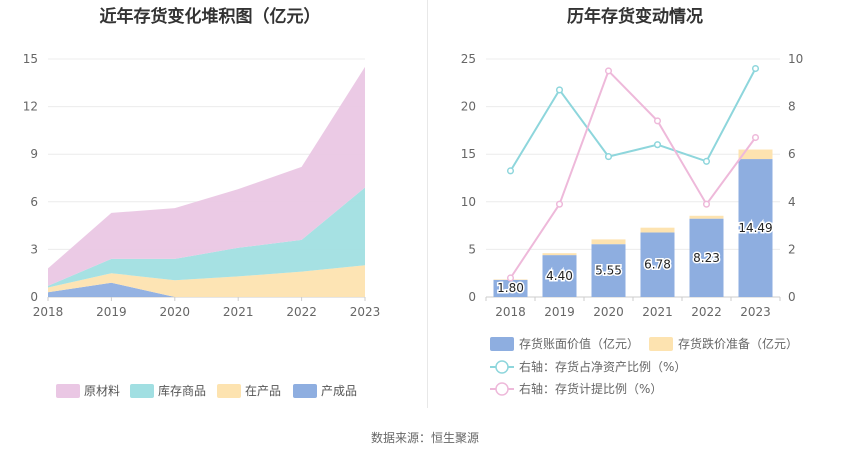 The height and width of the screenshot is (459, 850). I want to click on legend-marker-ratio_net_assets, so click(502, 367).